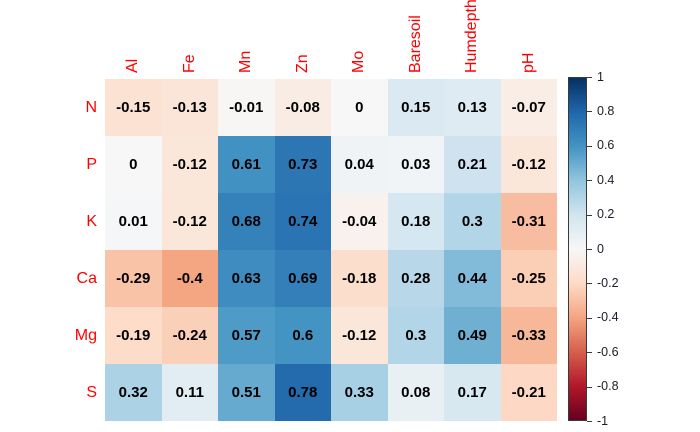 The width and height of the screenshot is (700, 432). Describe the element at coordinates (472, 335) in the screenshot. I see `heatmap-cell-Mg-Humdepth: 0.49` at that location.